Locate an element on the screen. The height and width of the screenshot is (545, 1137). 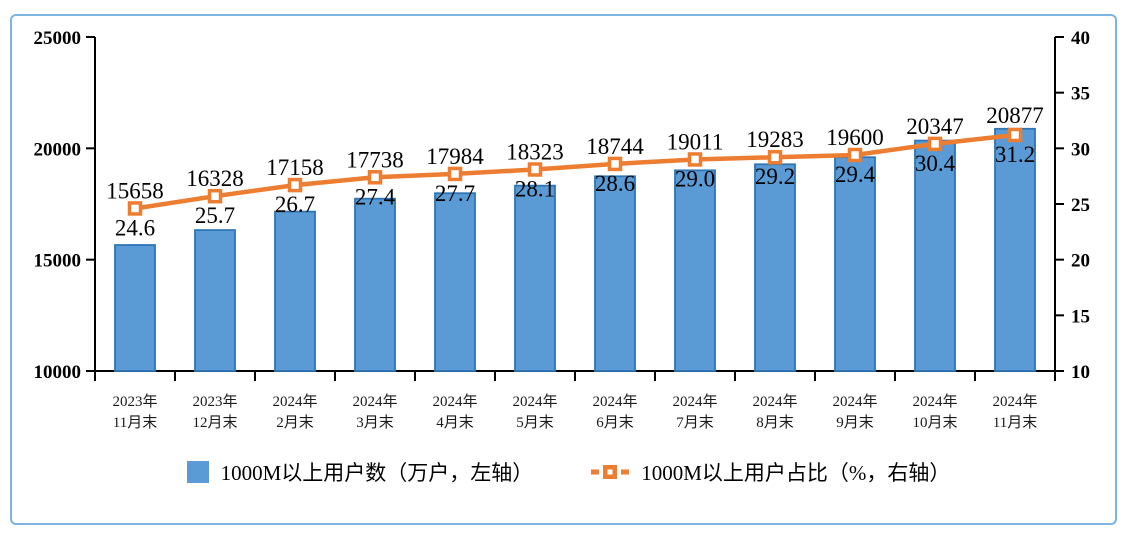
x-axis-category-label: 12月末 is located at coordinates (214, 422).